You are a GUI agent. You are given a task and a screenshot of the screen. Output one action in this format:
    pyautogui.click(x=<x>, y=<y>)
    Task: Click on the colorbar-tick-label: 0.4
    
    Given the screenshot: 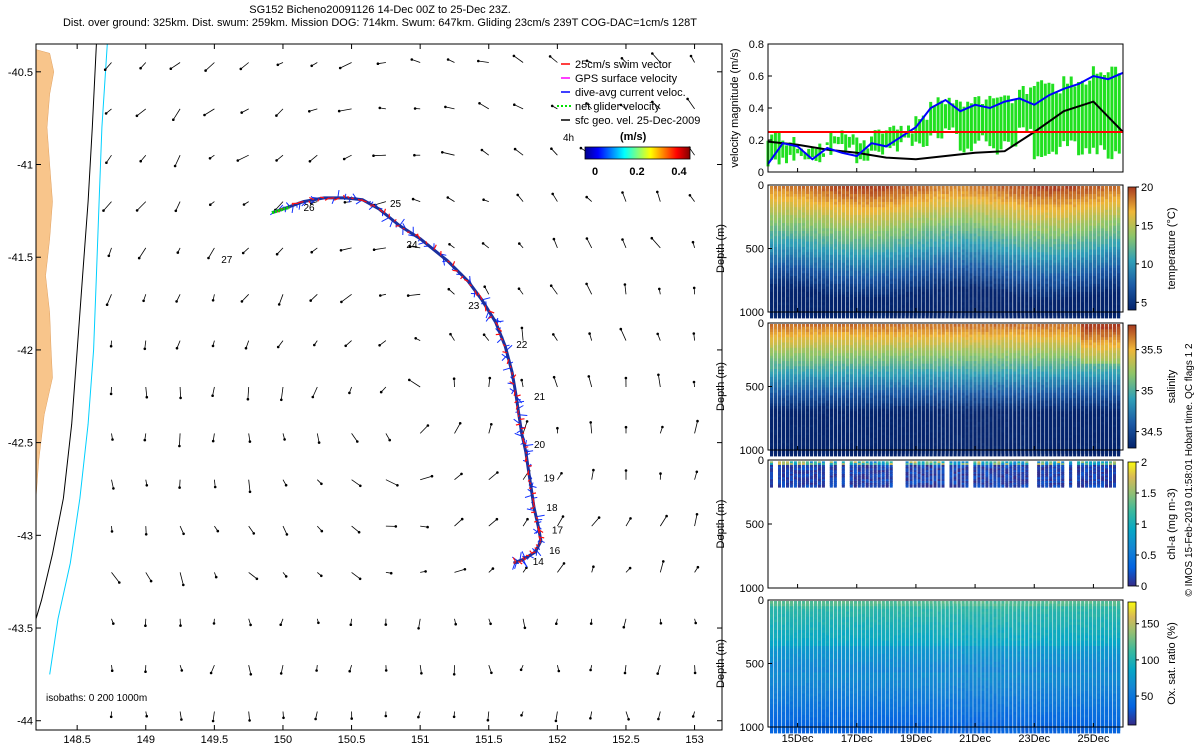 What is the action you would take?
    pyautogui.click(x=679, y=172)
    